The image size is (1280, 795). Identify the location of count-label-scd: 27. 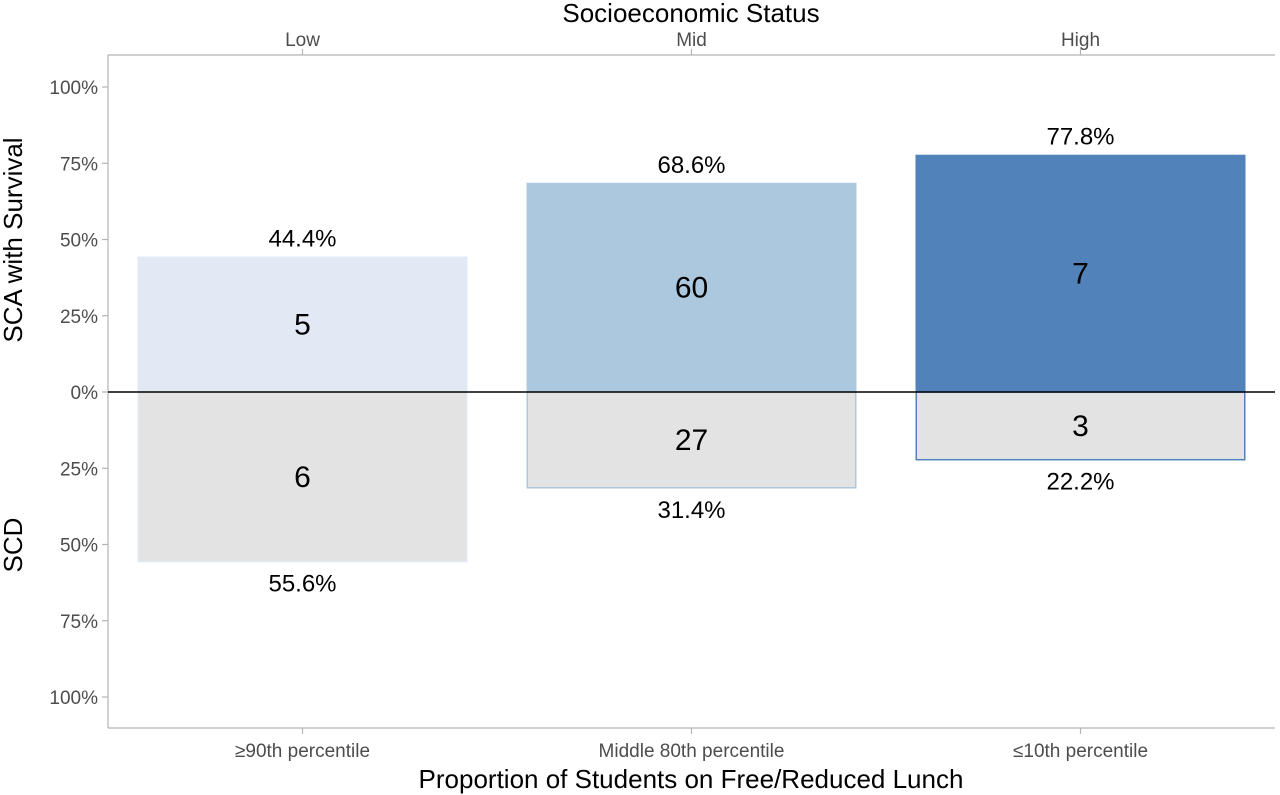
(691, 440).